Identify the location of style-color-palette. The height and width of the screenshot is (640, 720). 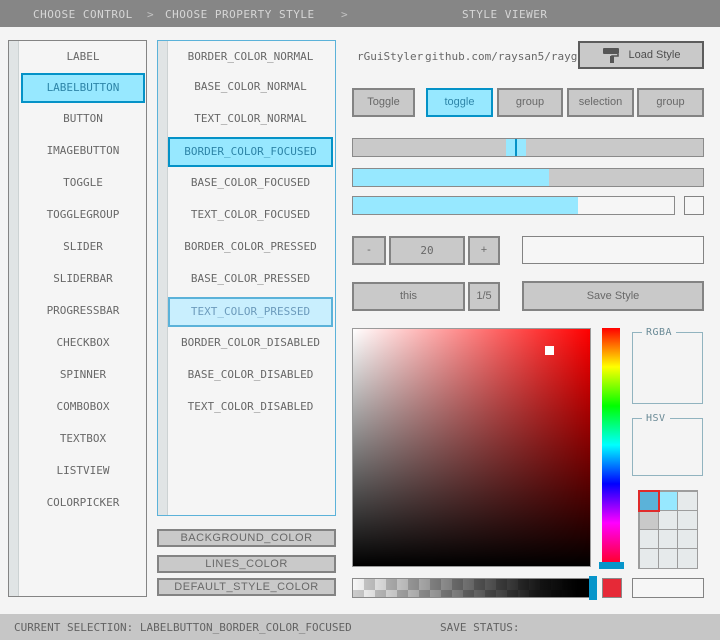
(667, 529).